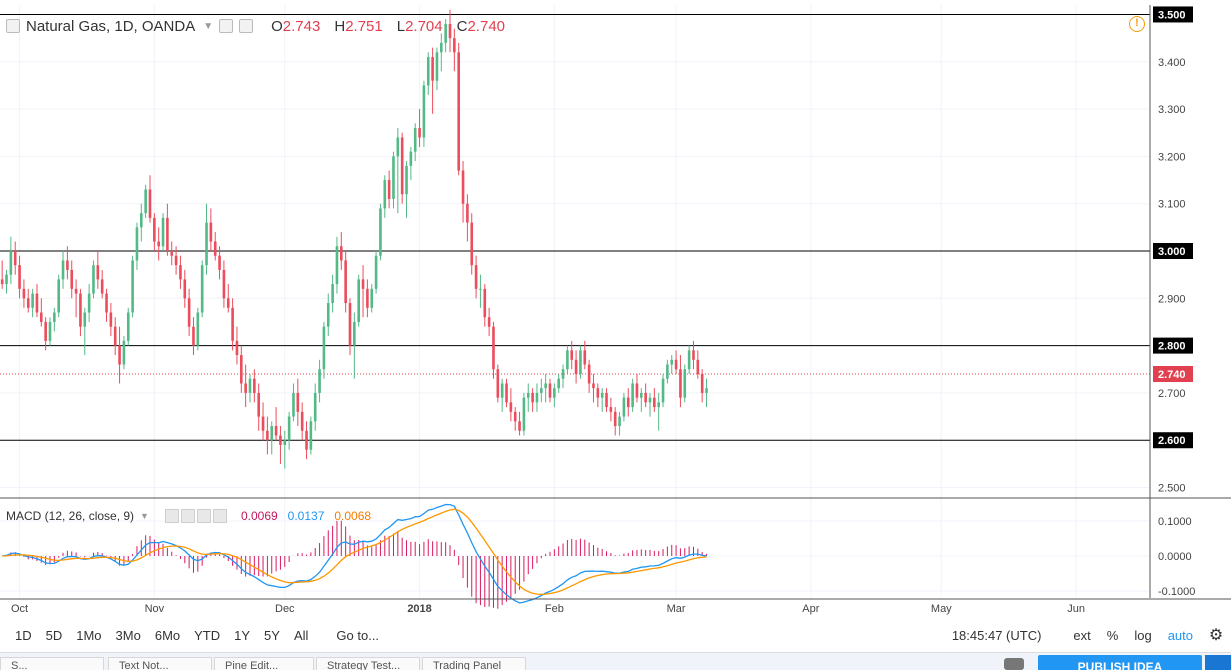 The width and height of the screenshot is (1231, 670). I want to click on range-button-1mo: 1Mo, so click(89, 635).